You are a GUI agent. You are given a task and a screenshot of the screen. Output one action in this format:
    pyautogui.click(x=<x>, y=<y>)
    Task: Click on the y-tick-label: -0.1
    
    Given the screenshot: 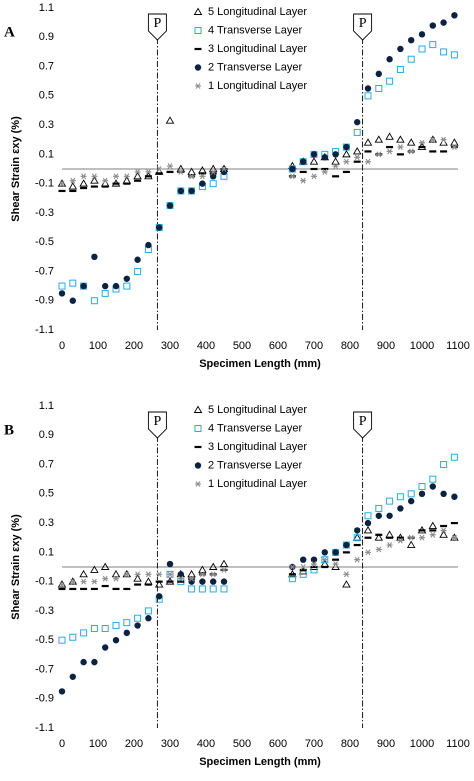 What is the action you would take?
    pyautogui.click(x=44, y=582)
    